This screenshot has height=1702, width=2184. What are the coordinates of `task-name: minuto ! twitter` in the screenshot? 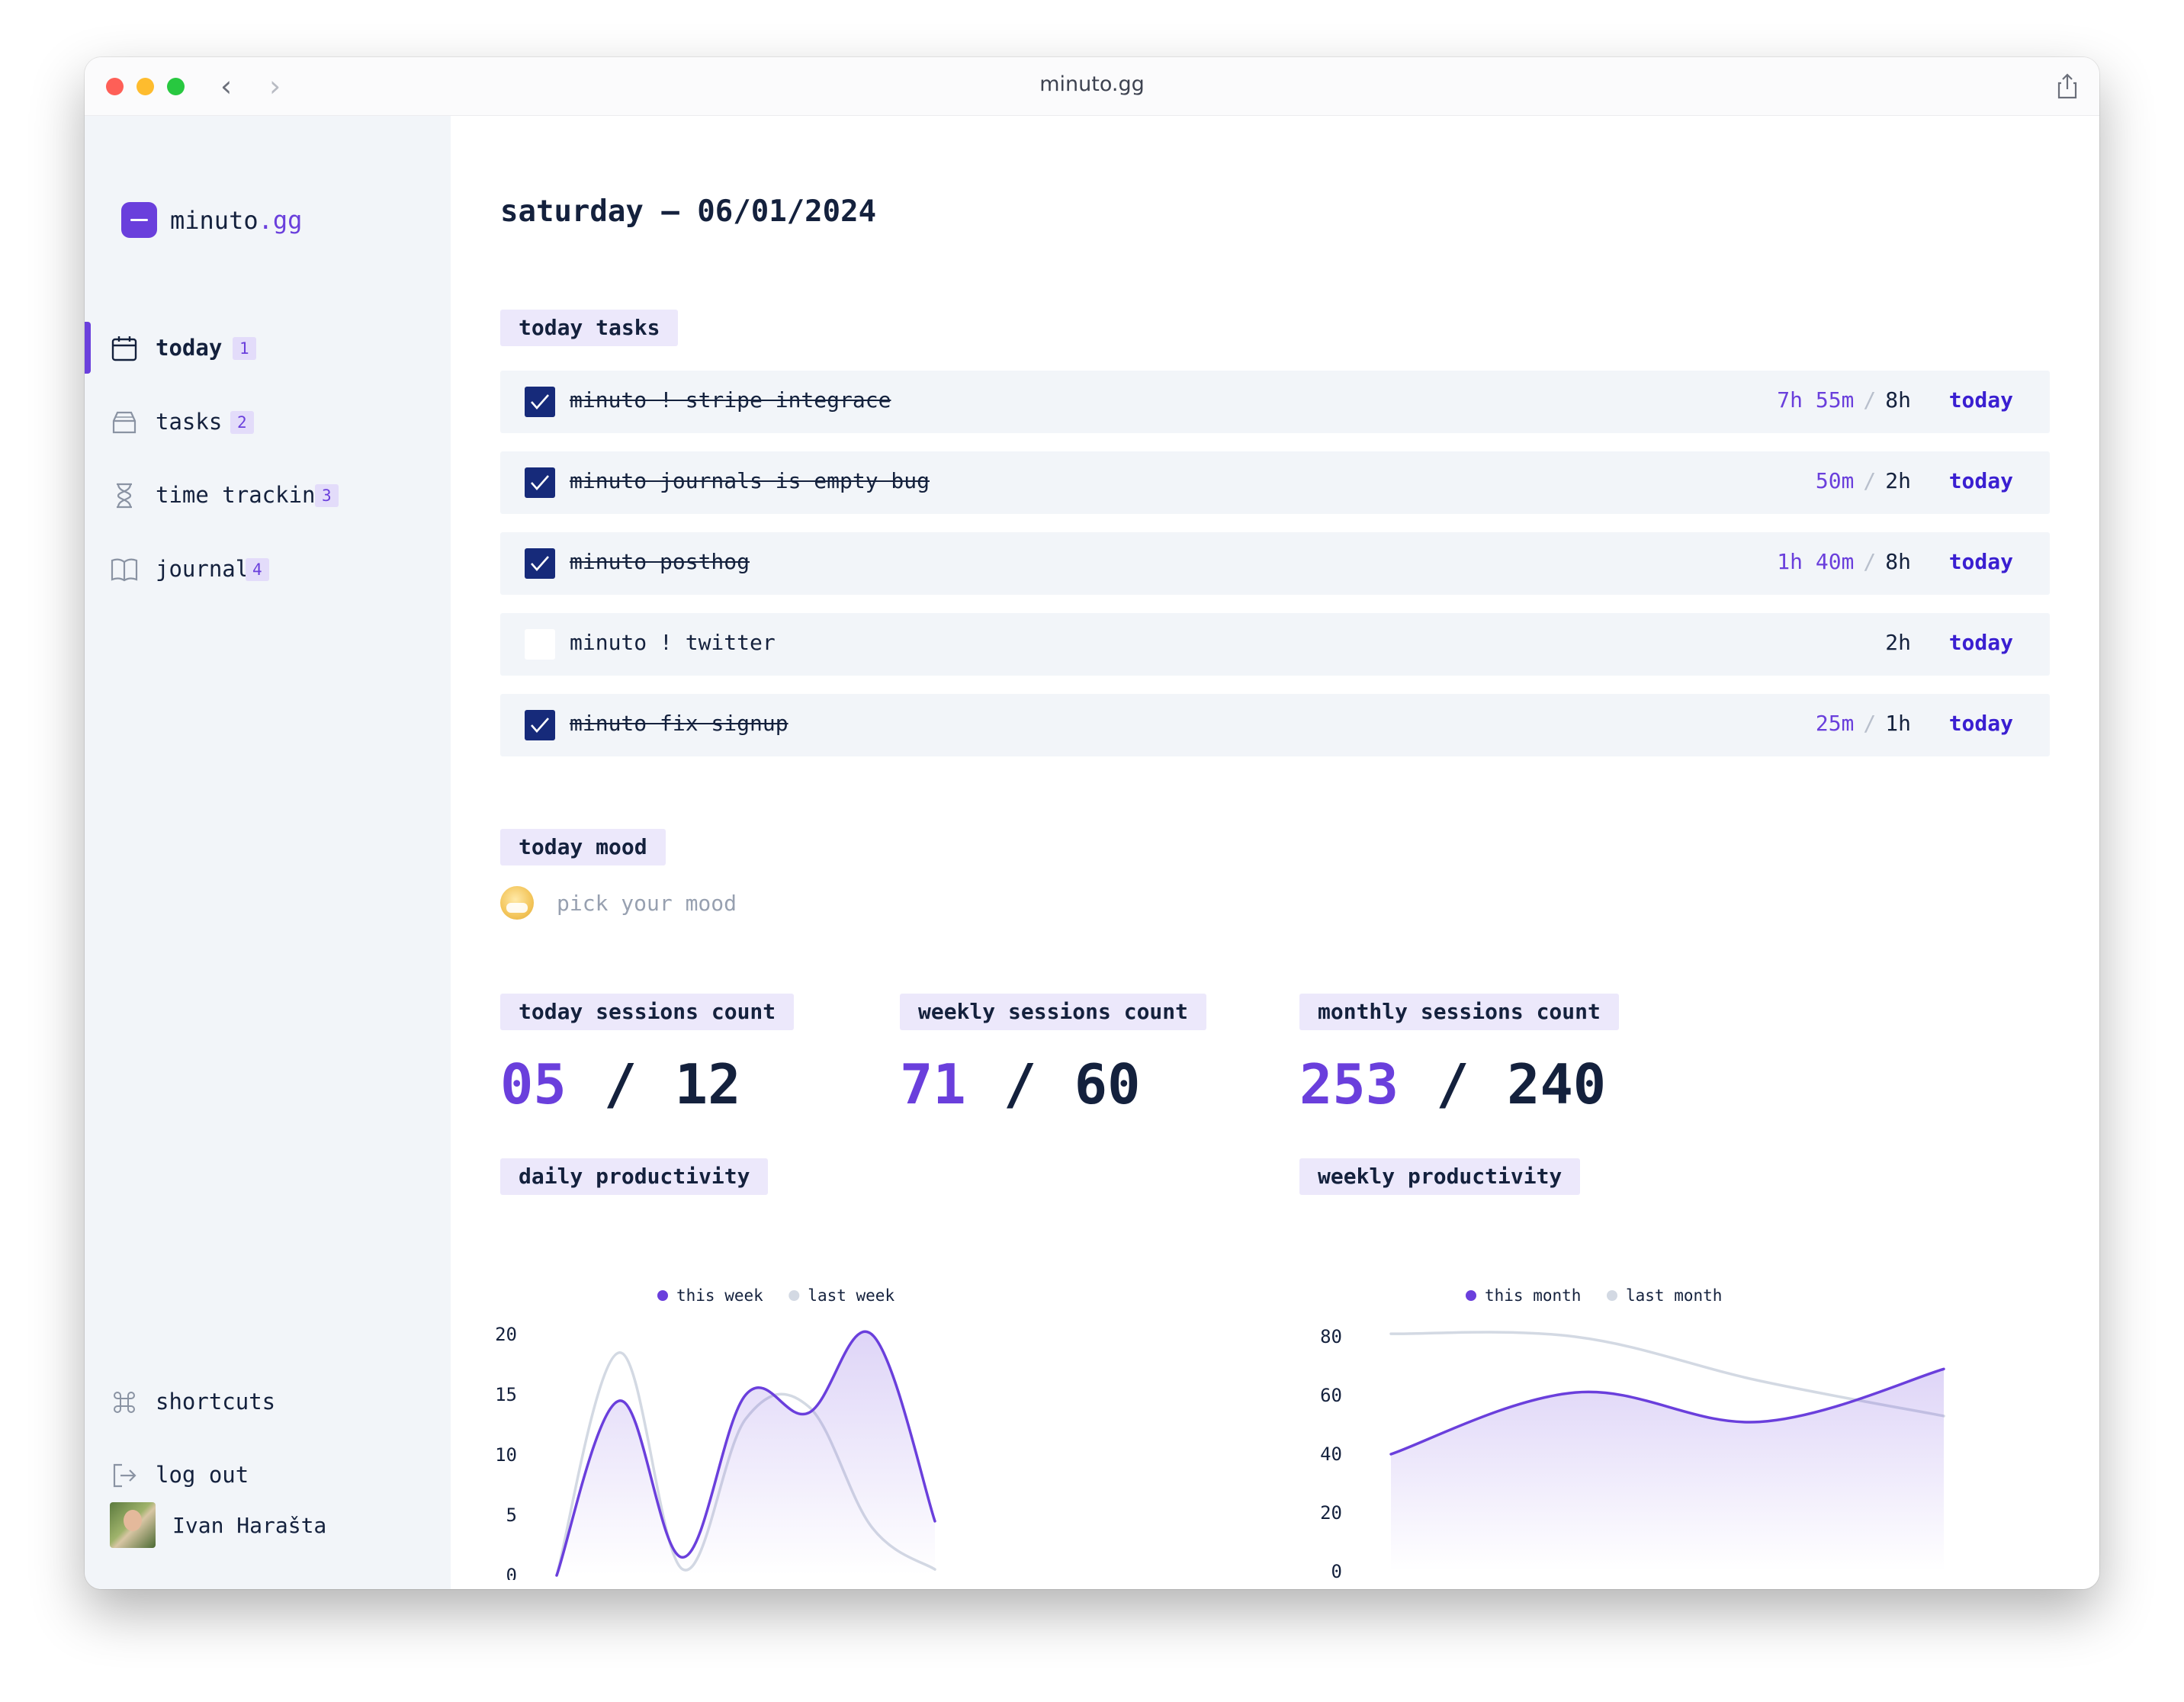 It's located at (673, 642).